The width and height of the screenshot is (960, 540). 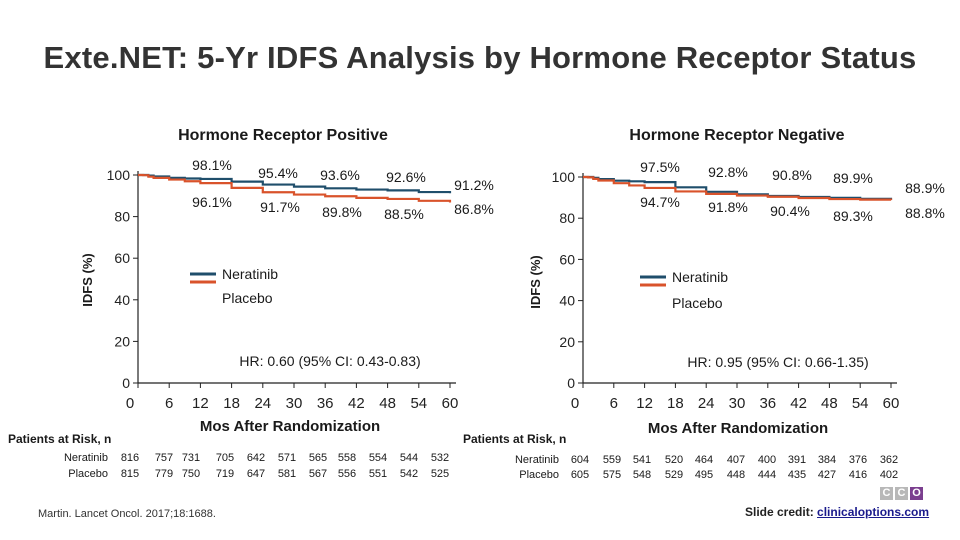 What do you see at coordinates (612, 475) in the screenshot?
I see `at-risk-count: 575` at bounding box center [612, 475].